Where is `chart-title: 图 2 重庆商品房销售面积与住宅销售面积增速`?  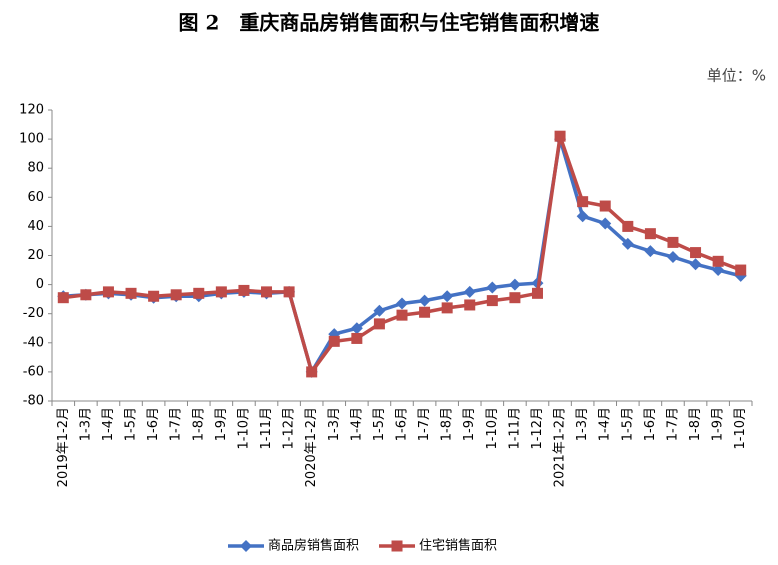
chart-title: 图 2 重庆商品房销售面积与住宅销售面积增速 is located at coordinates (389, 23).